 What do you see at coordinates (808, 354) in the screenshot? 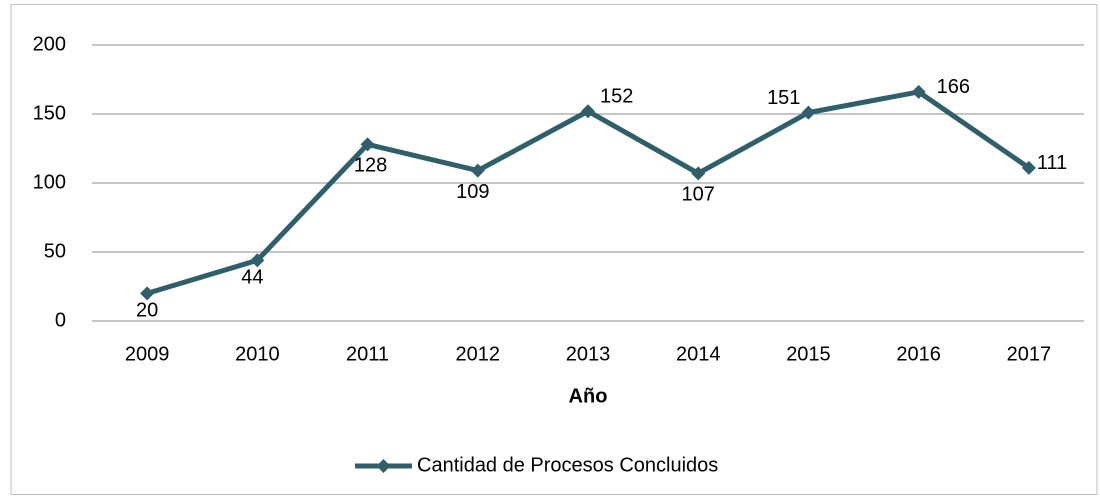
I see `x-tick-label: 2015` at bounding box center [808, 354].